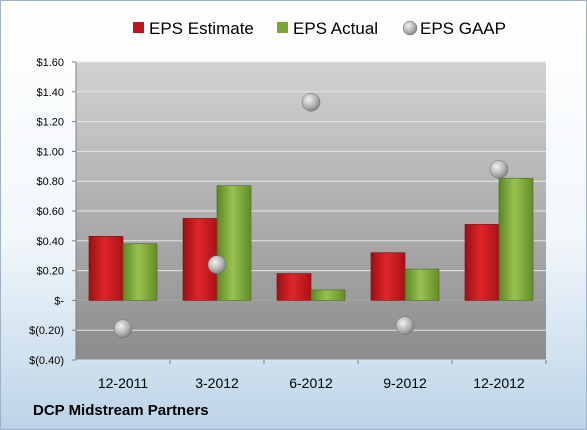  I want to click on y-tick-label: $0.80, so click(50, 182).